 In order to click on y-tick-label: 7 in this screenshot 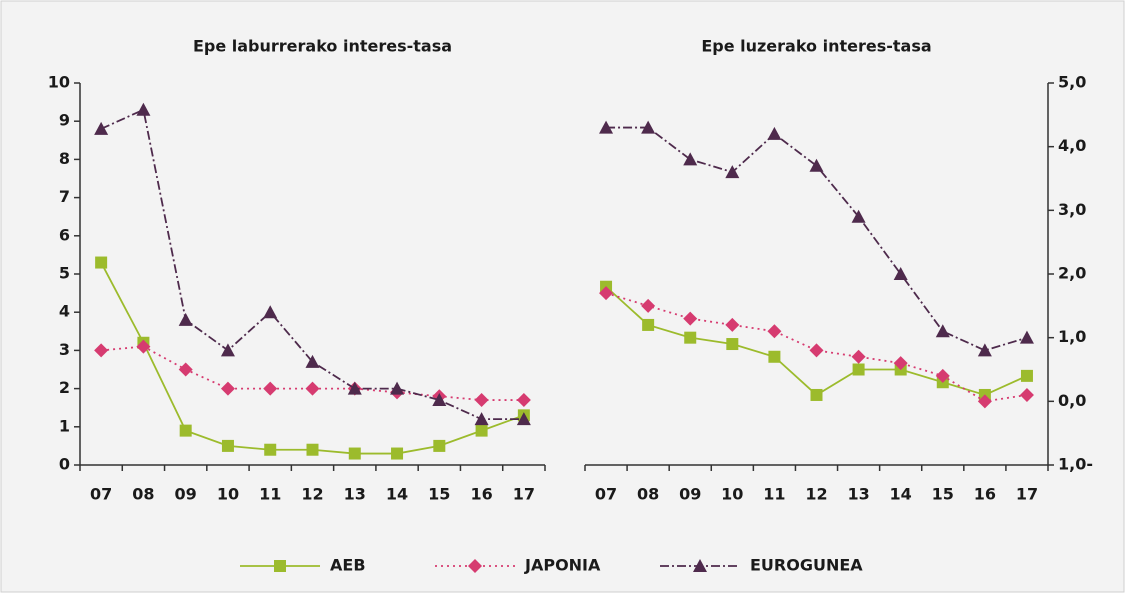, I will do `click(64, 196)`.